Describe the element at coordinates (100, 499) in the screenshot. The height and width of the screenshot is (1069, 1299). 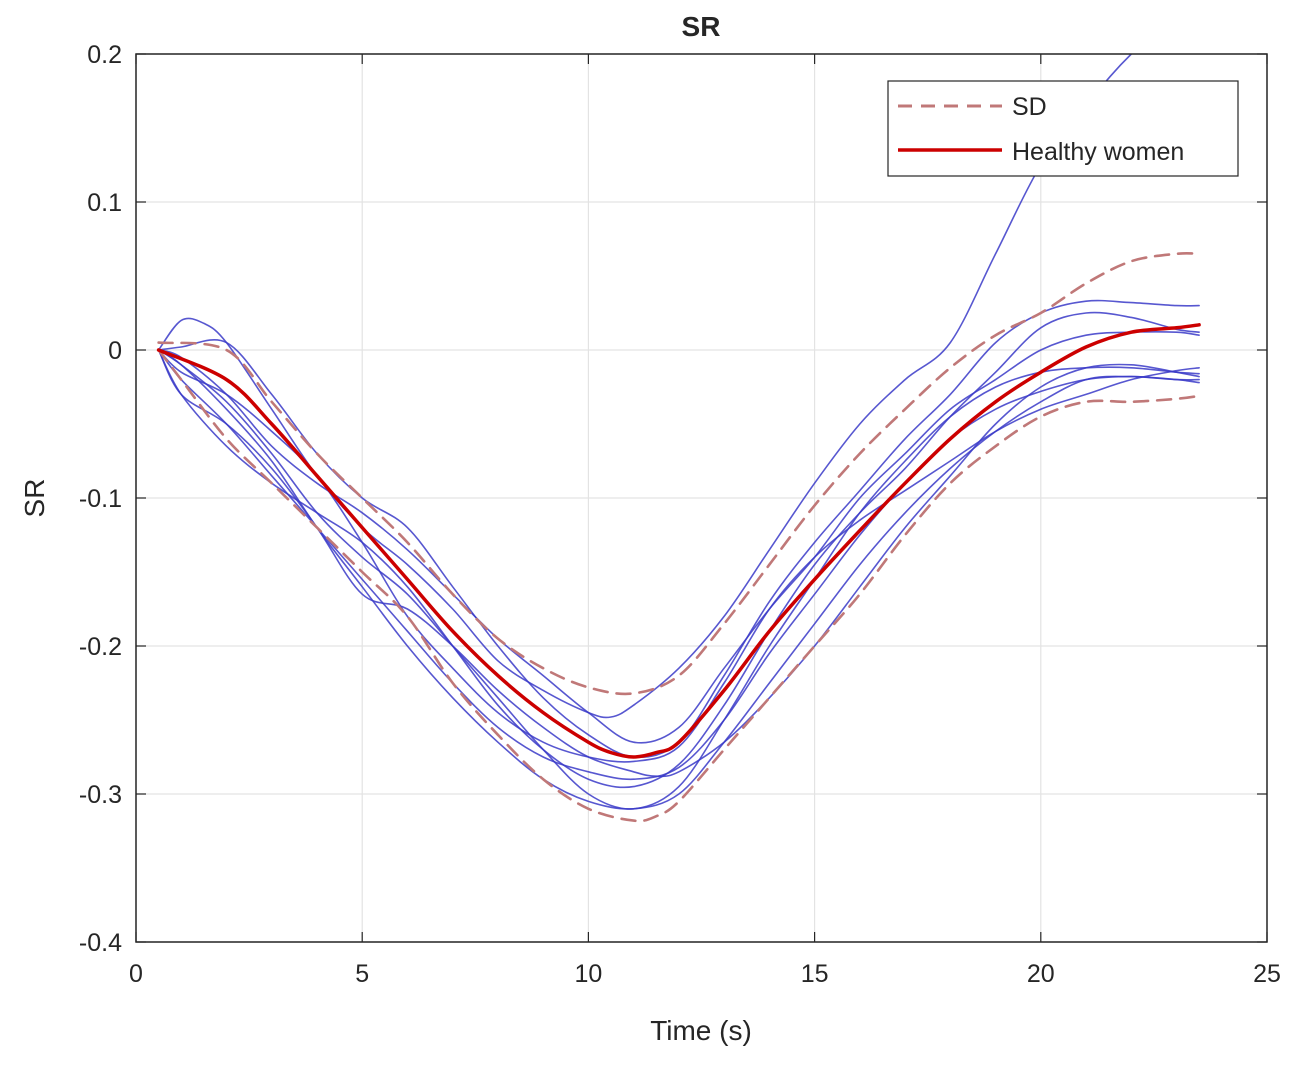
I see `y-tick-label: -0.1` at that location.